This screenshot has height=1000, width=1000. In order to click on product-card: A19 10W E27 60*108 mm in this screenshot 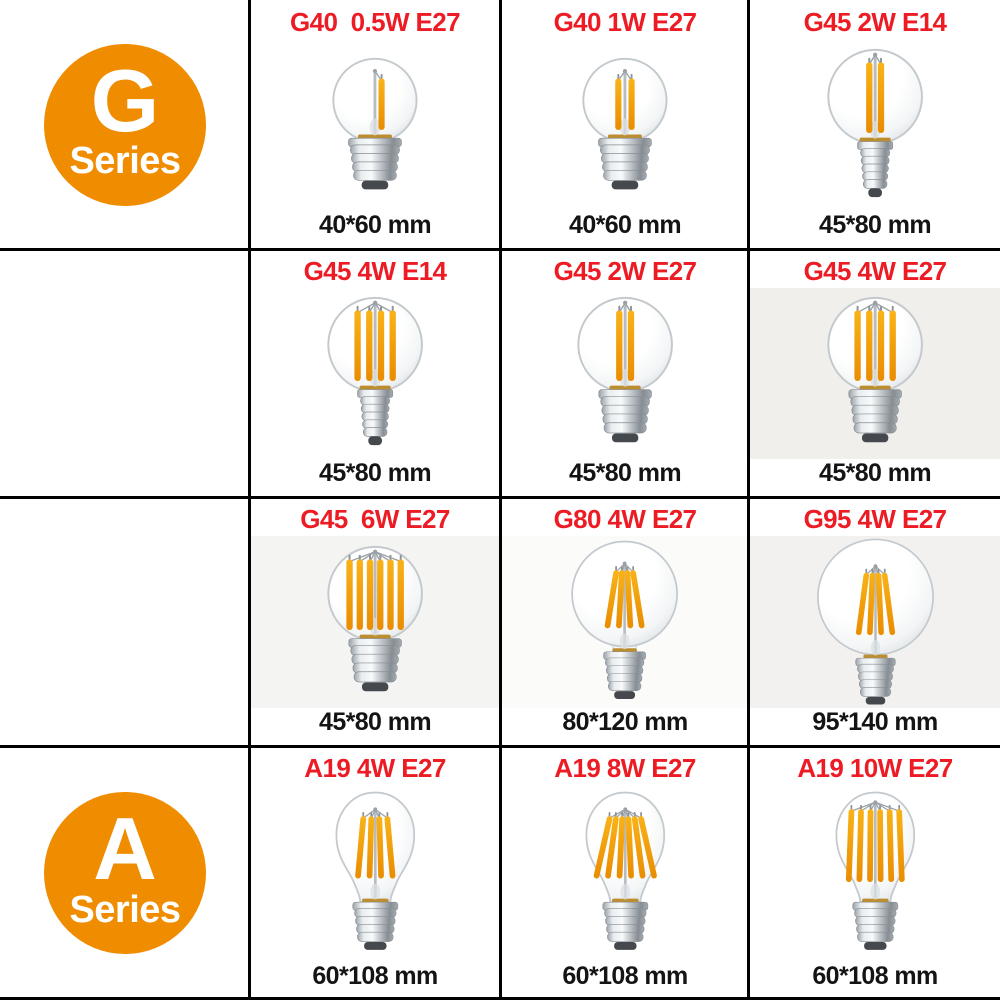, I will do `click(875, 873)`.